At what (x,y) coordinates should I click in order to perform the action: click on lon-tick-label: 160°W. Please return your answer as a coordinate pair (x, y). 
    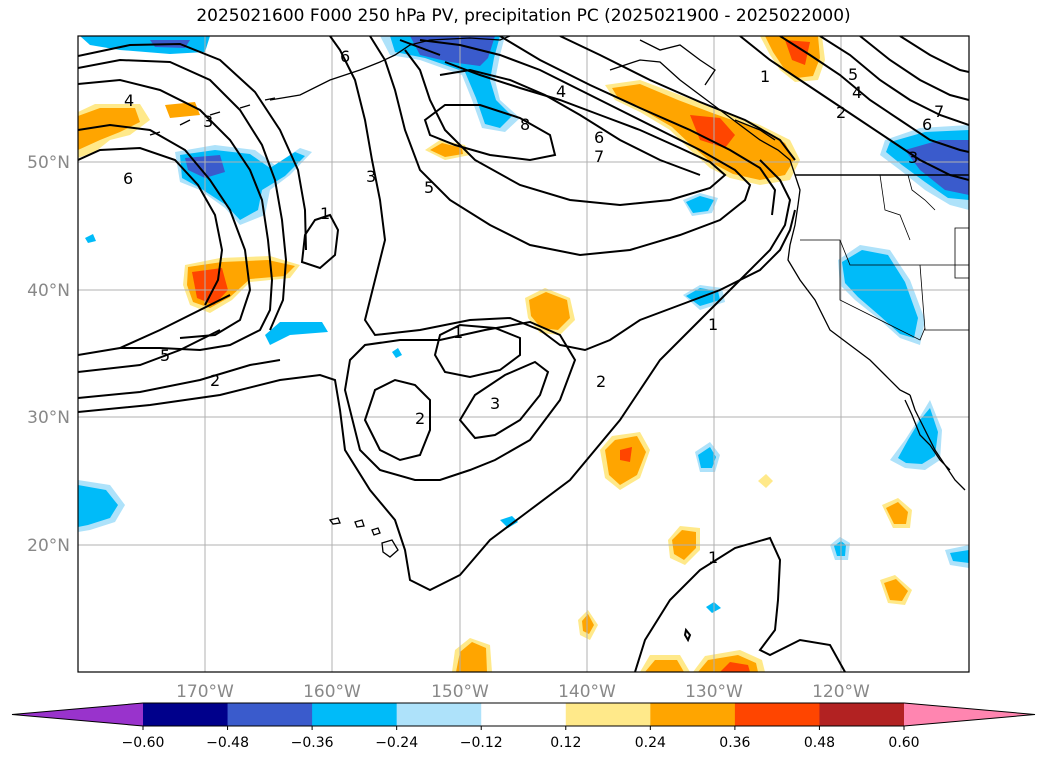
    Looking at the image, I should click on (332, 692).